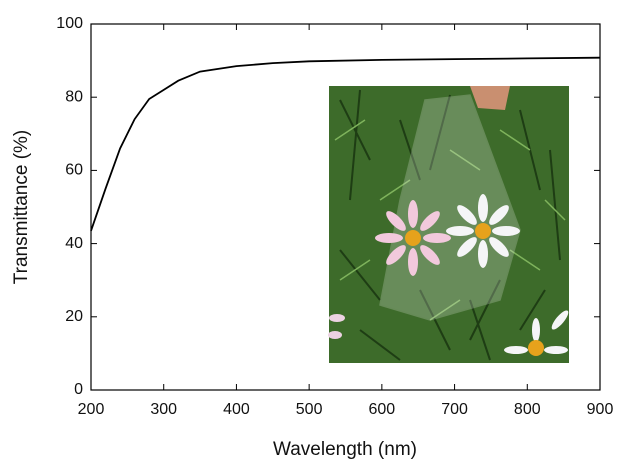 The image size is (617, 461). What do you see at coordinates (382, 409) in the screenshot?
I see `x-tick-label: 600` at bounding box center [382, 409].